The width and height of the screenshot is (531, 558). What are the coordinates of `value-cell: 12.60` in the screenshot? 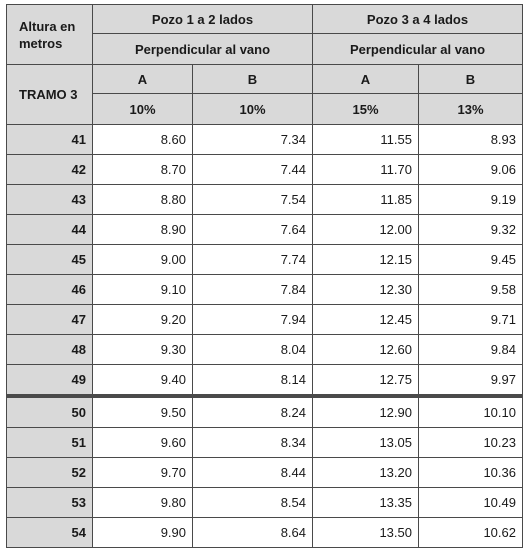 It's located at (365, 349).